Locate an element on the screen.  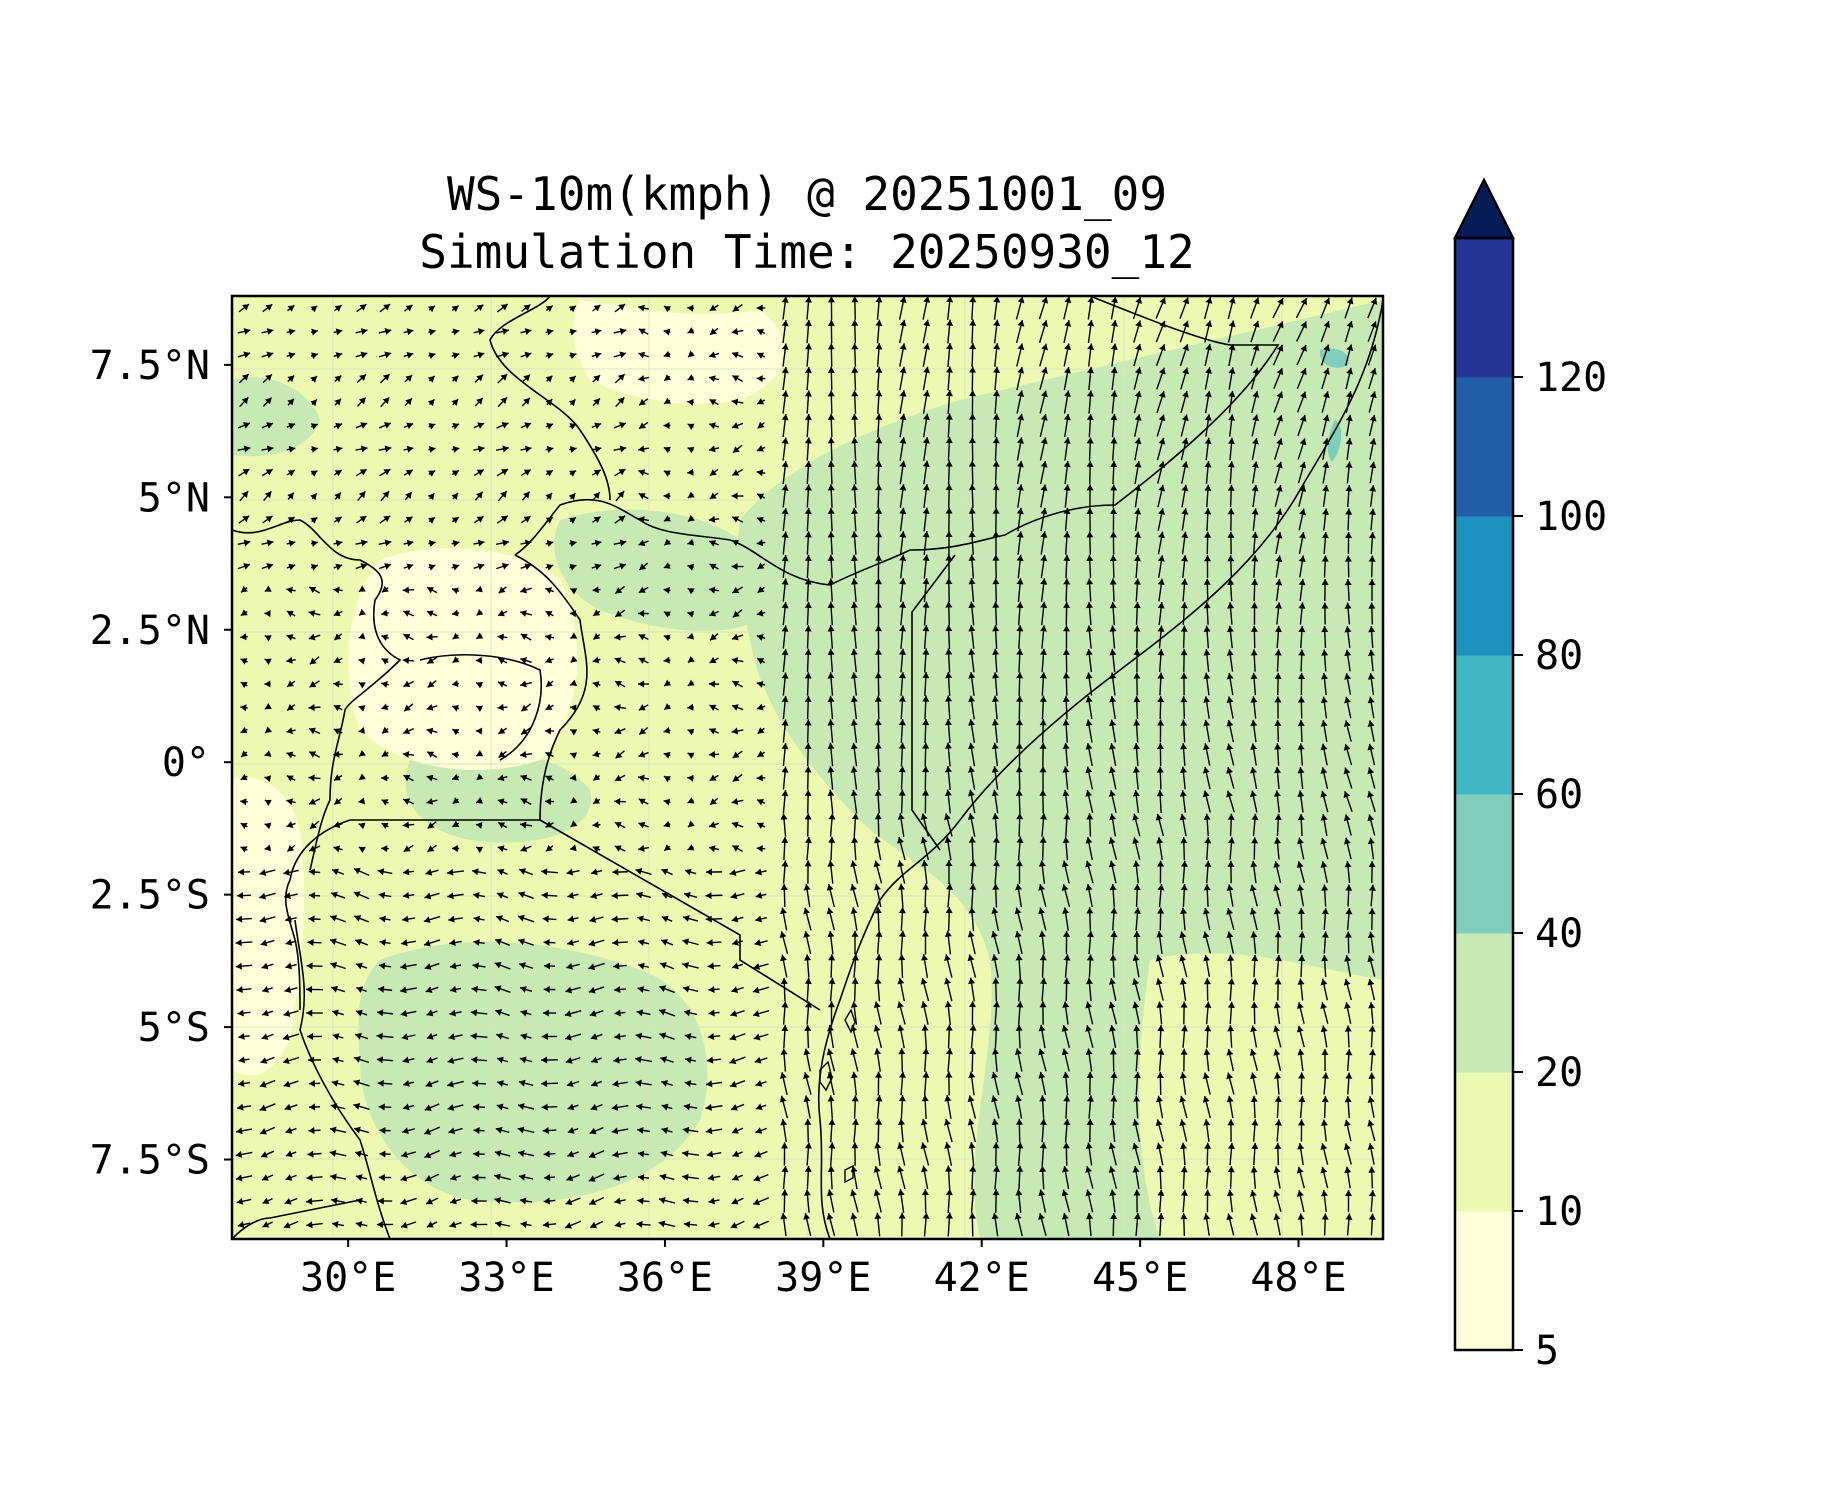
island-zanzibar is located at coordinates (826, 1076).